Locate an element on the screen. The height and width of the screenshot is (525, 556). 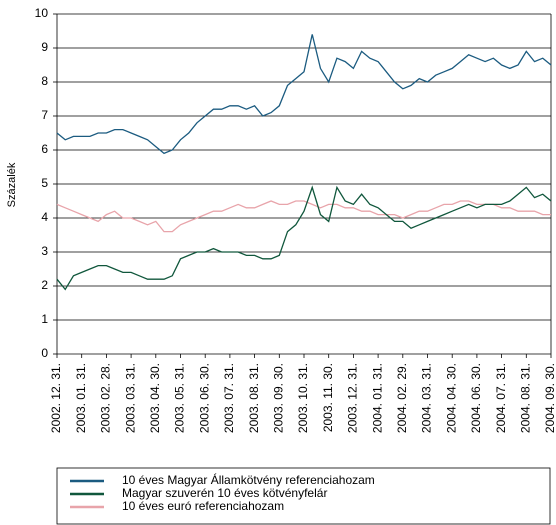
x-tick-label: 2003. 02. 28. is located at coordinates (106, 398).